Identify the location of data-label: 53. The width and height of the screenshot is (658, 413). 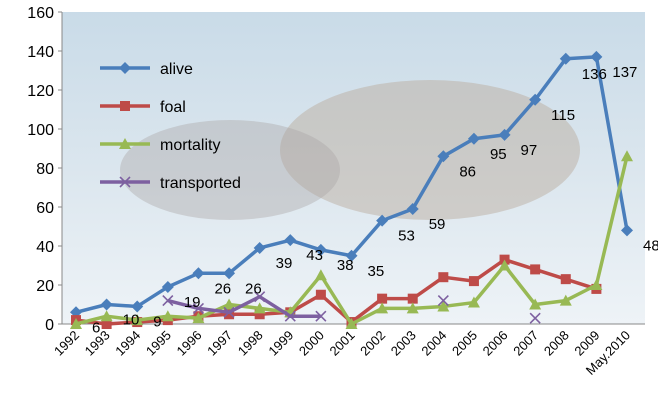
(406, 236).